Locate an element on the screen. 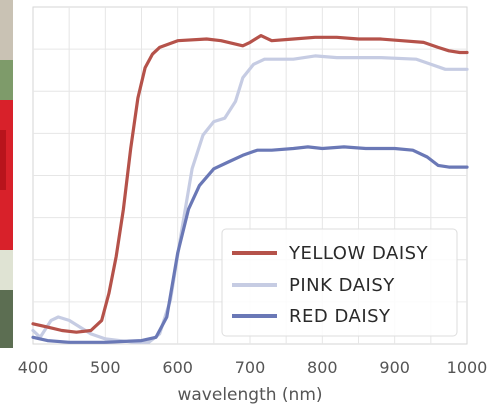 Image resolution: width=504 pixels, height=404 pixels. flower-photo-background is located at coordinates (6, 174).